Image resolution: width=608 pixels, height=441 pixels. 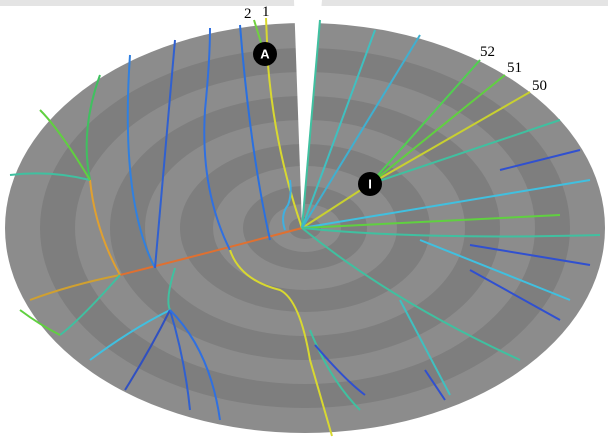 I want to click on marker-label: A, so click(x=265, y=54).